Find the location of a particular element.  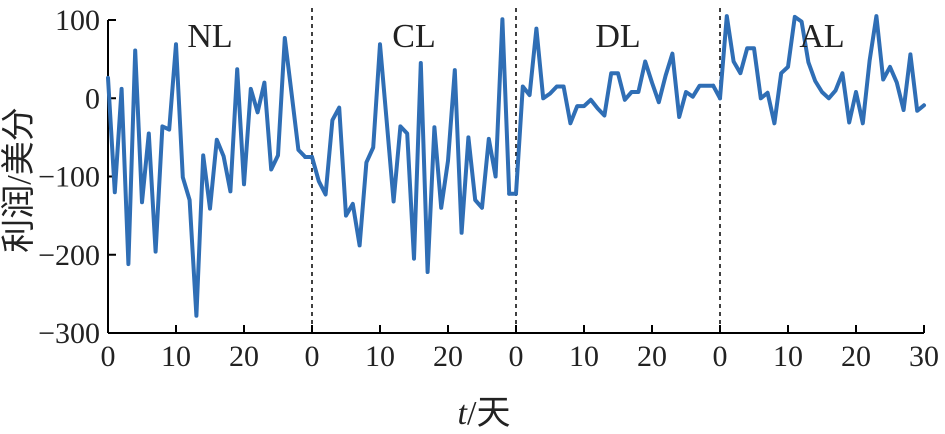

x-axis-title: t/天 is located at coordinates (484, 413).